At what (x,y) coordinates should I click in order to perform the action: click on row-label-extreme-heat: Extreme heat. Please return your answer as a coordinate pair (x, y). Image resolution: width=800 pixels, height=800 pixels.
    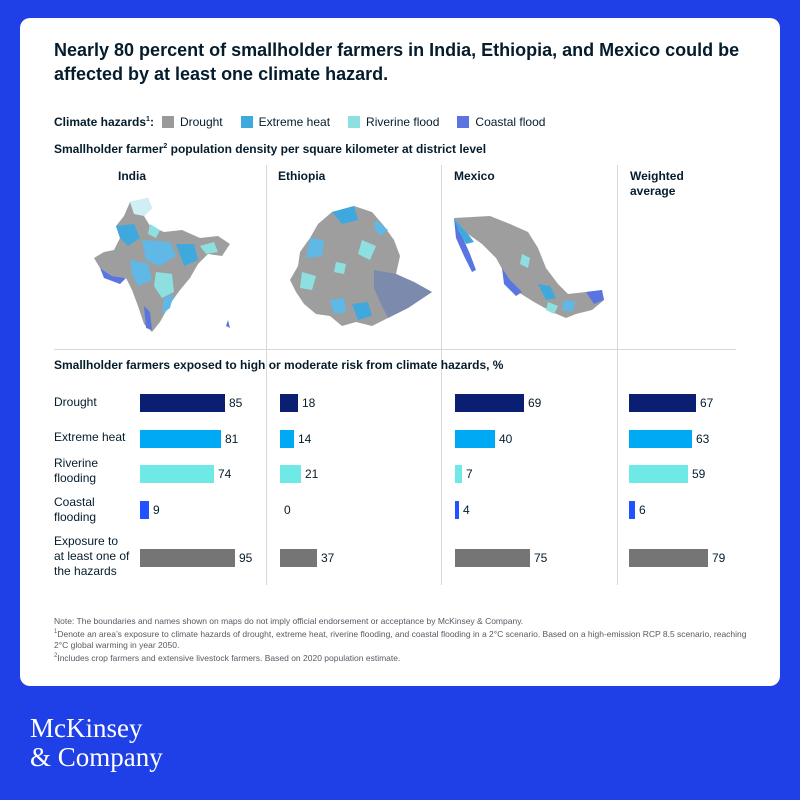
    Looking at the image, I should click on (90, 437).